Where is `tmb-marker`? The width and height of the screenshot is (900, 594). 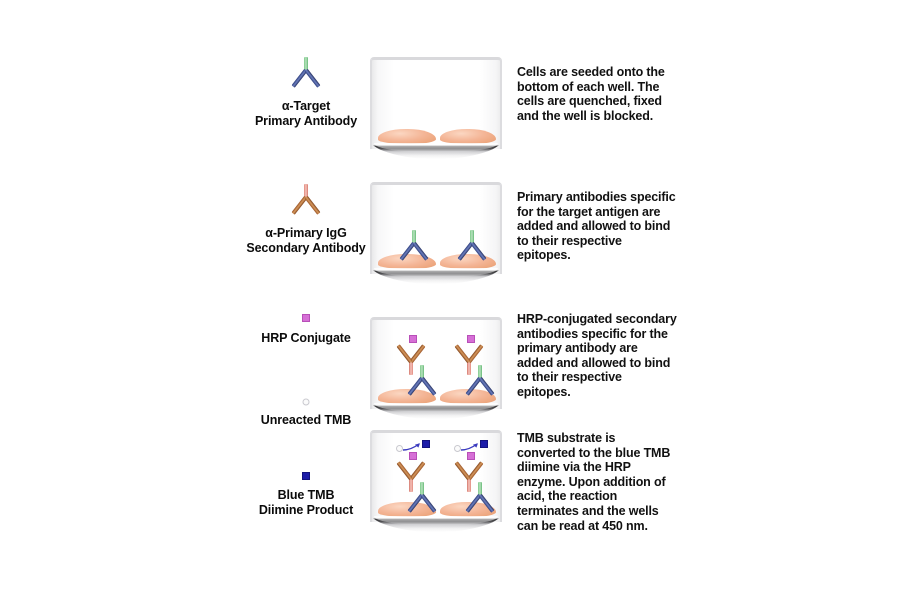 tmb-marker is located at coordinates (306, 402).